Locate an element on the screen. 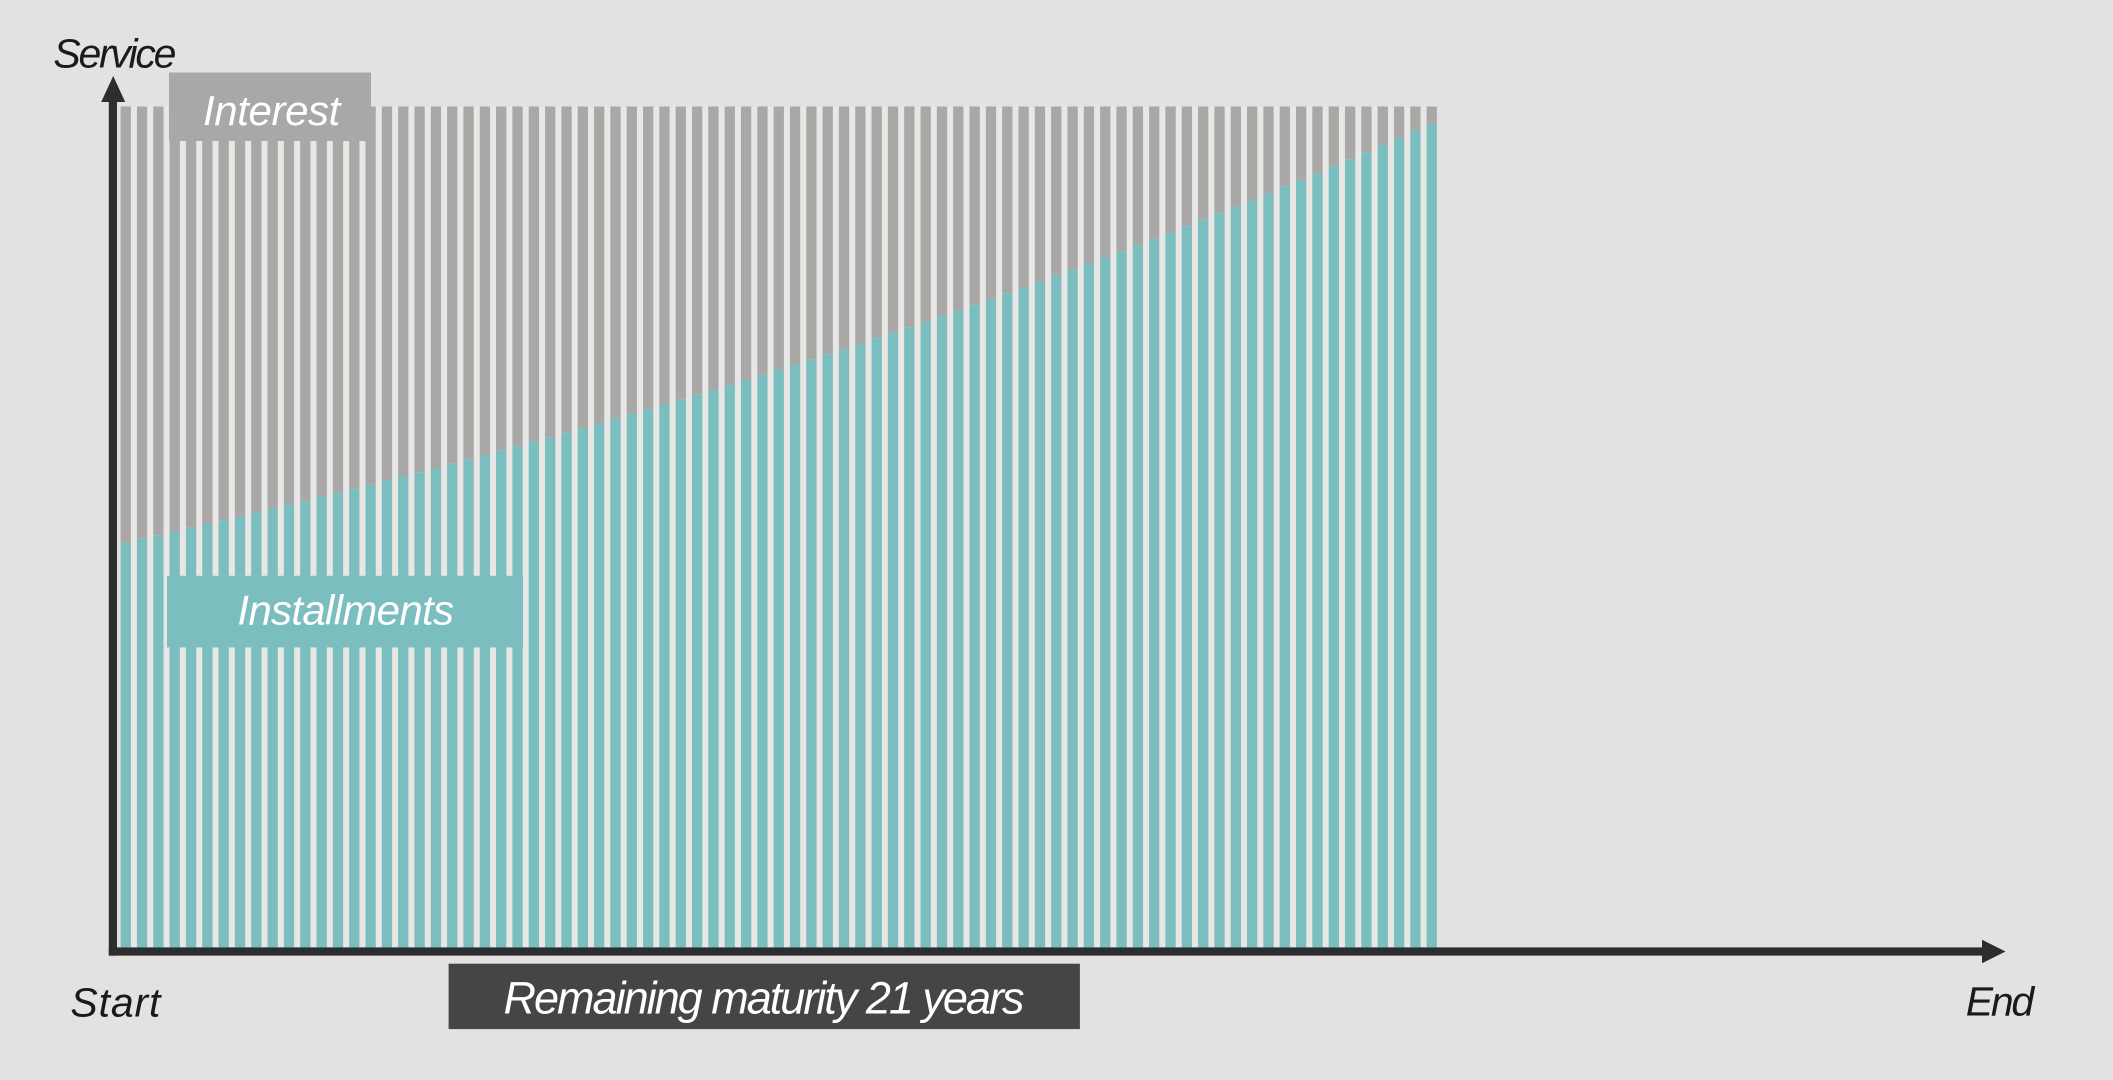 The image size is (2113, 1080). svg-text: Service is located at coordinates (114, 53).